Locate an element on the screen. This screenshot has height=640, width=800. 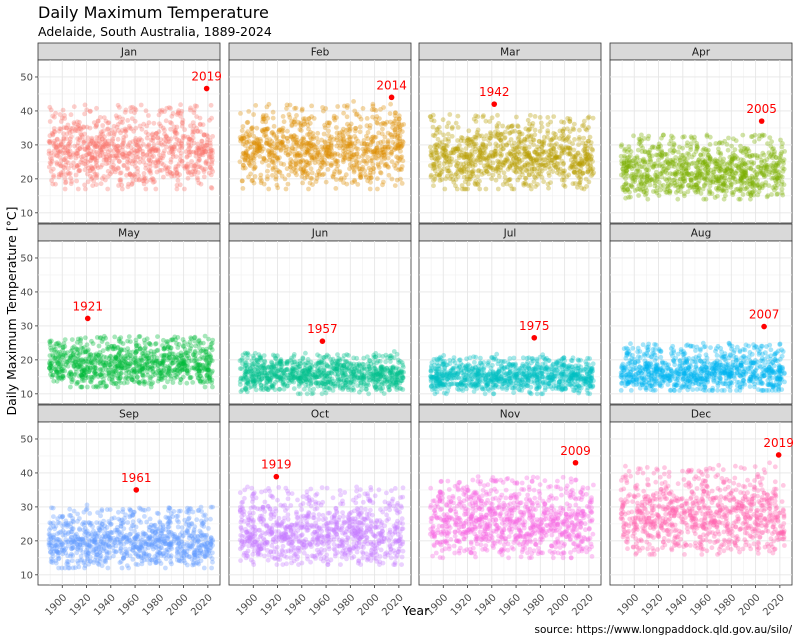
y-tick-label: 50 is located at coordinates (26, 258).